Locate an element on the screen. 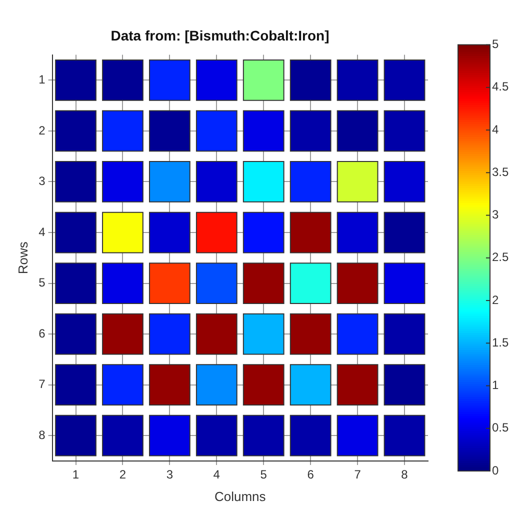 Image resolution: width=521 pixels, height=525 pixels. x-tick-label: 3 is located at coordinates (170, 475).